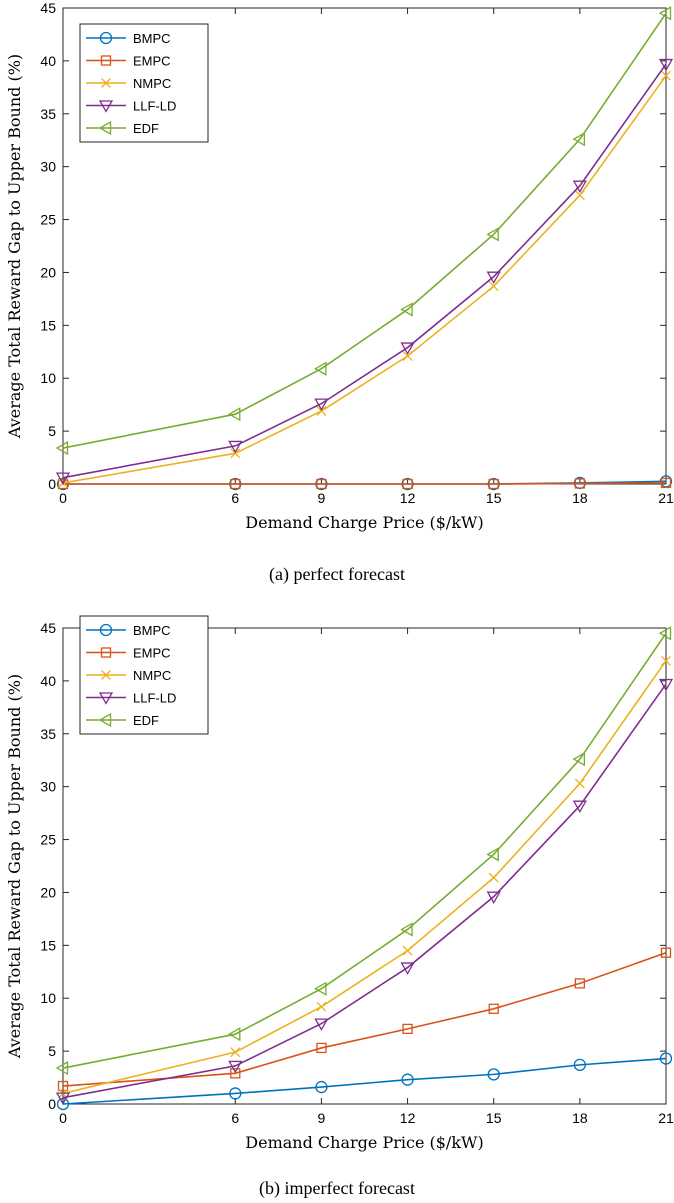 This screenshot has height=1203, width=674. What do you see at coordinates (48, 892) in the screenshot?
I see `y-tick-label: 20` at bounding box center [48, 892].